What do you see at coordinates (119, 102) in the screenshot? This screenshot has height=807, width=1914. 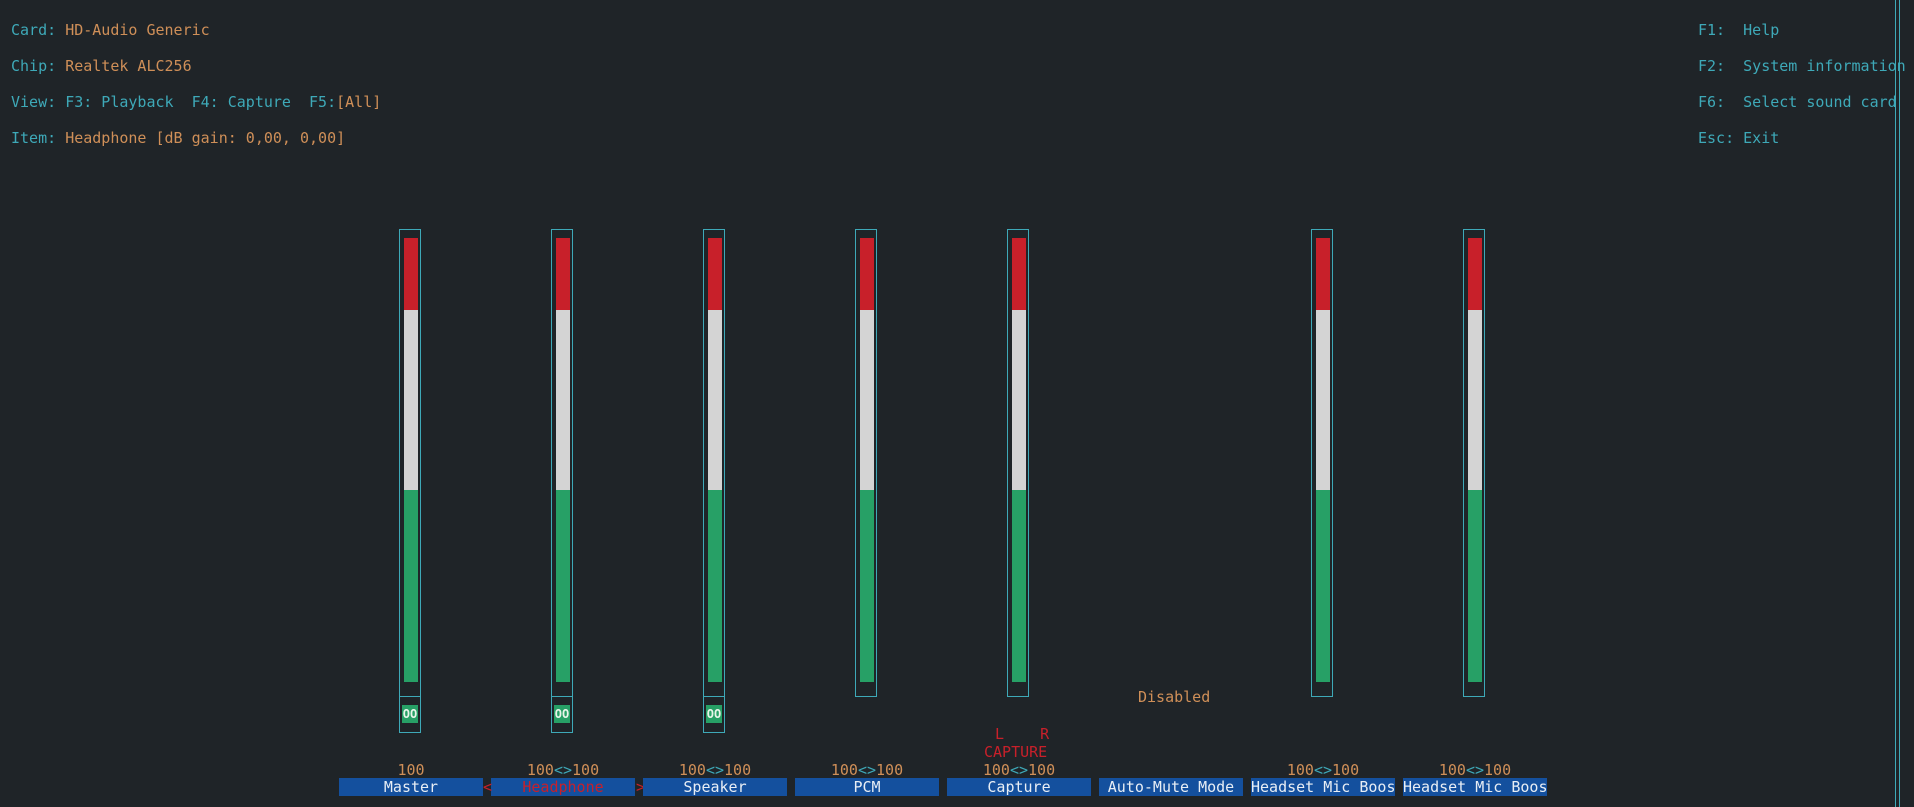 I see `view-playback: F3: Playback` at bounding box center [119, 102].